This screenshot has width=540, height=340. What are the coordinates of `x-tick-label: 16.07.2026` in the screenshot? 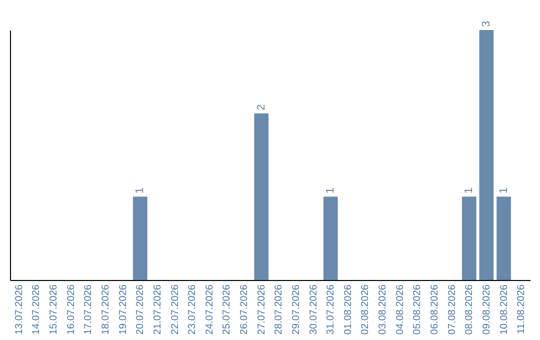 It's located at (71, 309).